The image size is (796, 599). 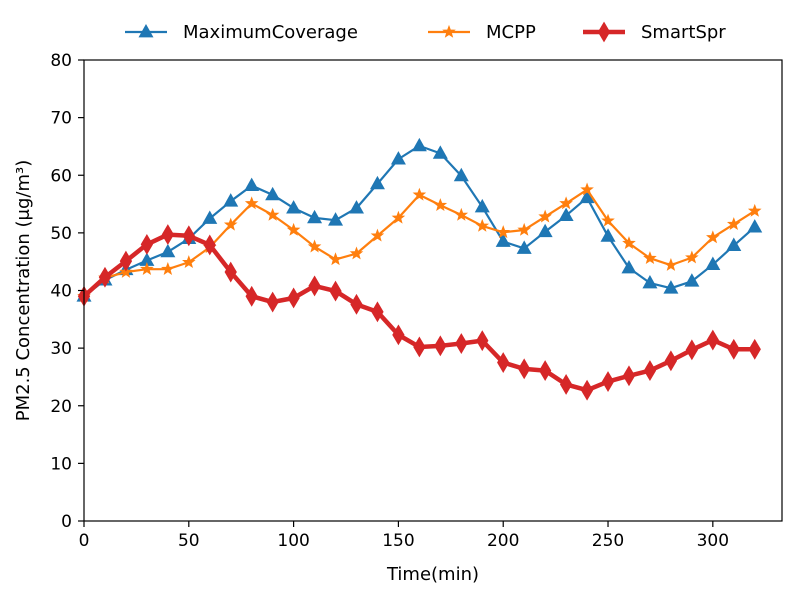 What do you see at coordinates (189, 541) in the screenshot?
I see `x-tick-label: 50` at bounding box center [189, 541].